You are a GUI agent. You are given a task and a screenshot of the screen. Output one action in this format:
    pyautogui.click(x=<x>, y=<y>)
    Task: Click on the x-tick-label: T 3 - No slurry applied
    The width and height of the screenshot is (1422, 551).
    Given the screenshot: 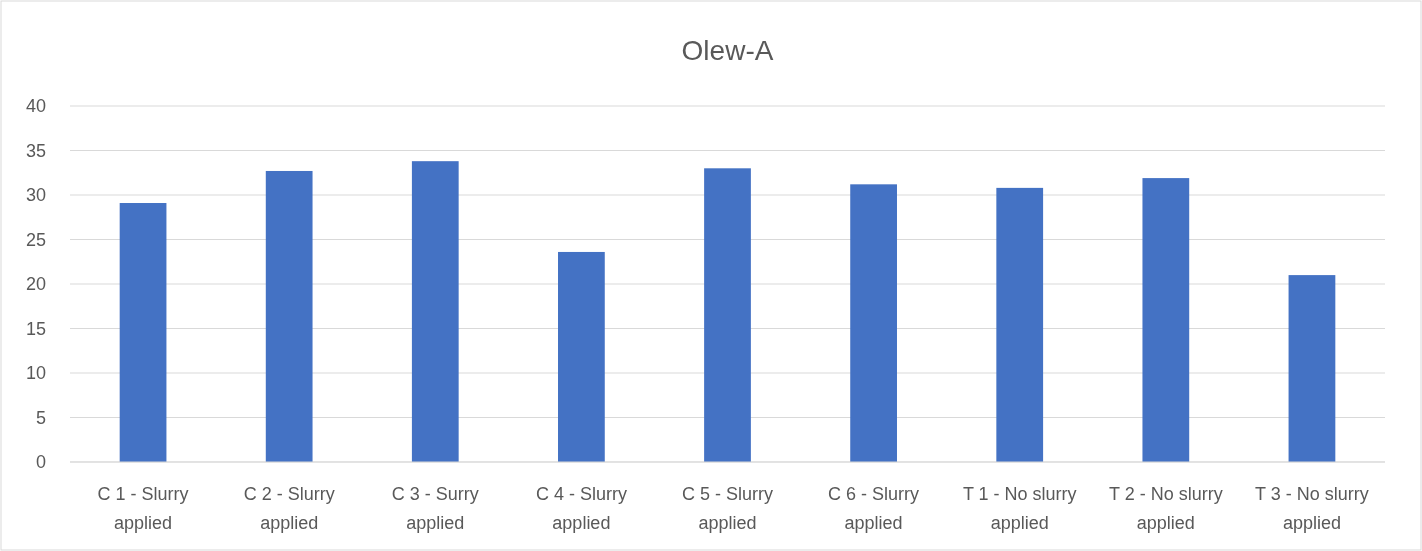 What is the action you would take?
    pyautogui.click(x=1312, y=508)
    